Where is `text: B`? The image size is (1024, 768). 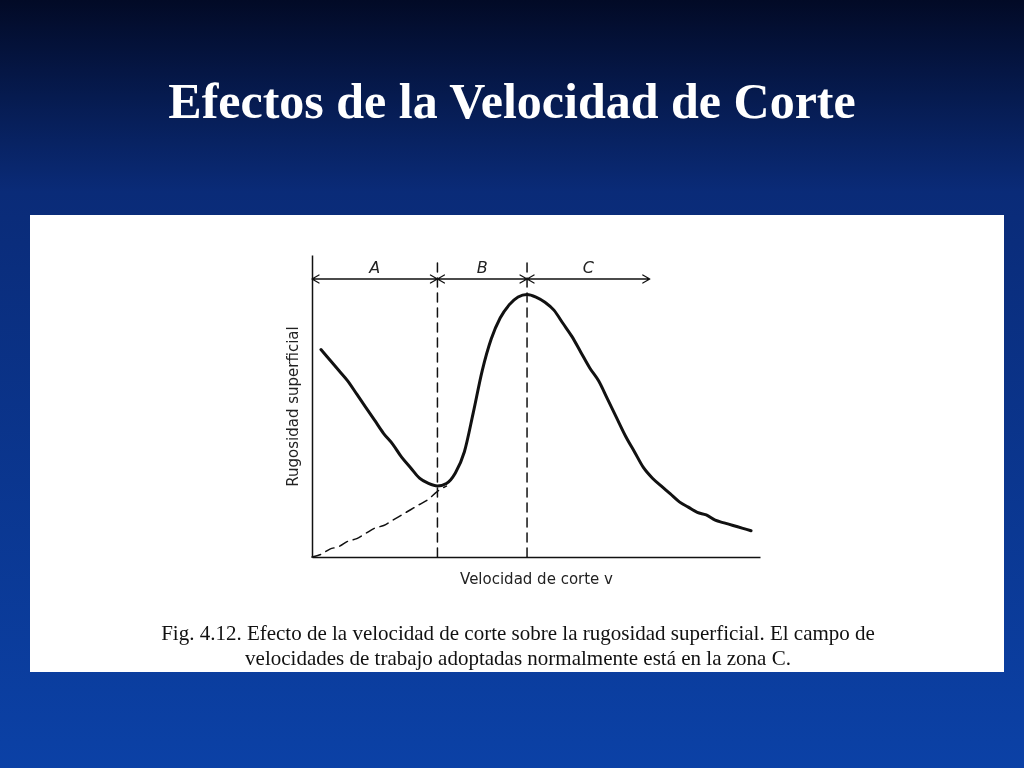 text: B is located at coordinates (482, 267).